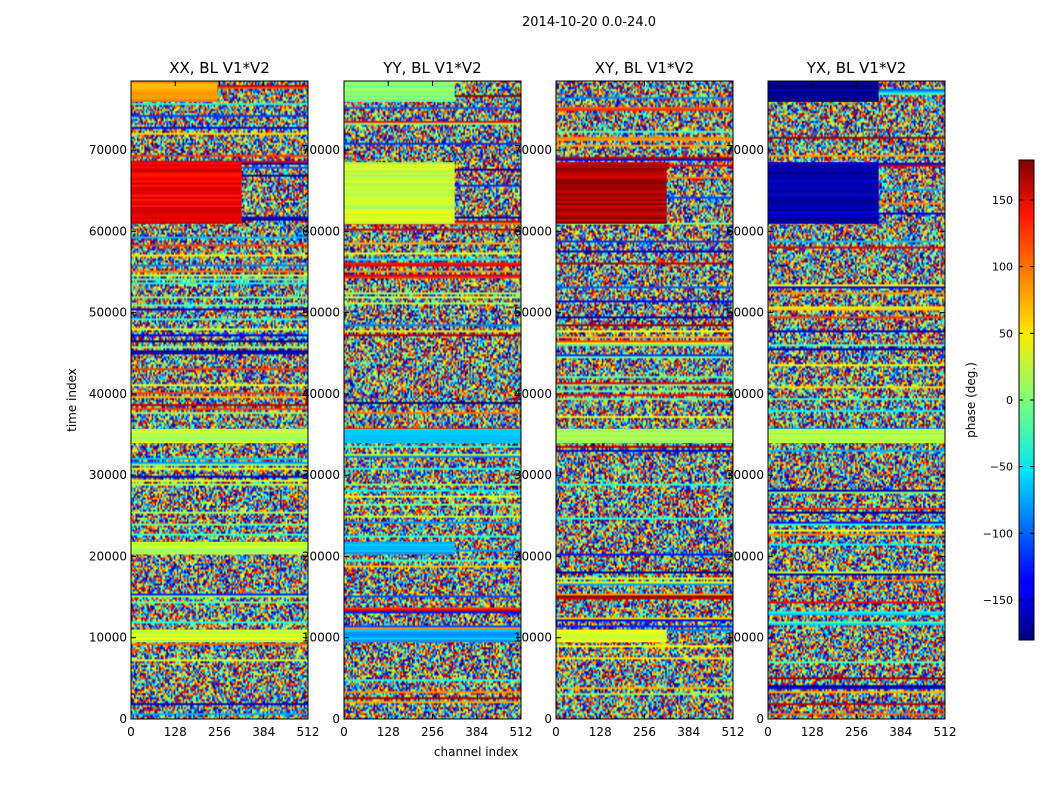  I want to click on y-tick-label: 30000, so click(745, 475).